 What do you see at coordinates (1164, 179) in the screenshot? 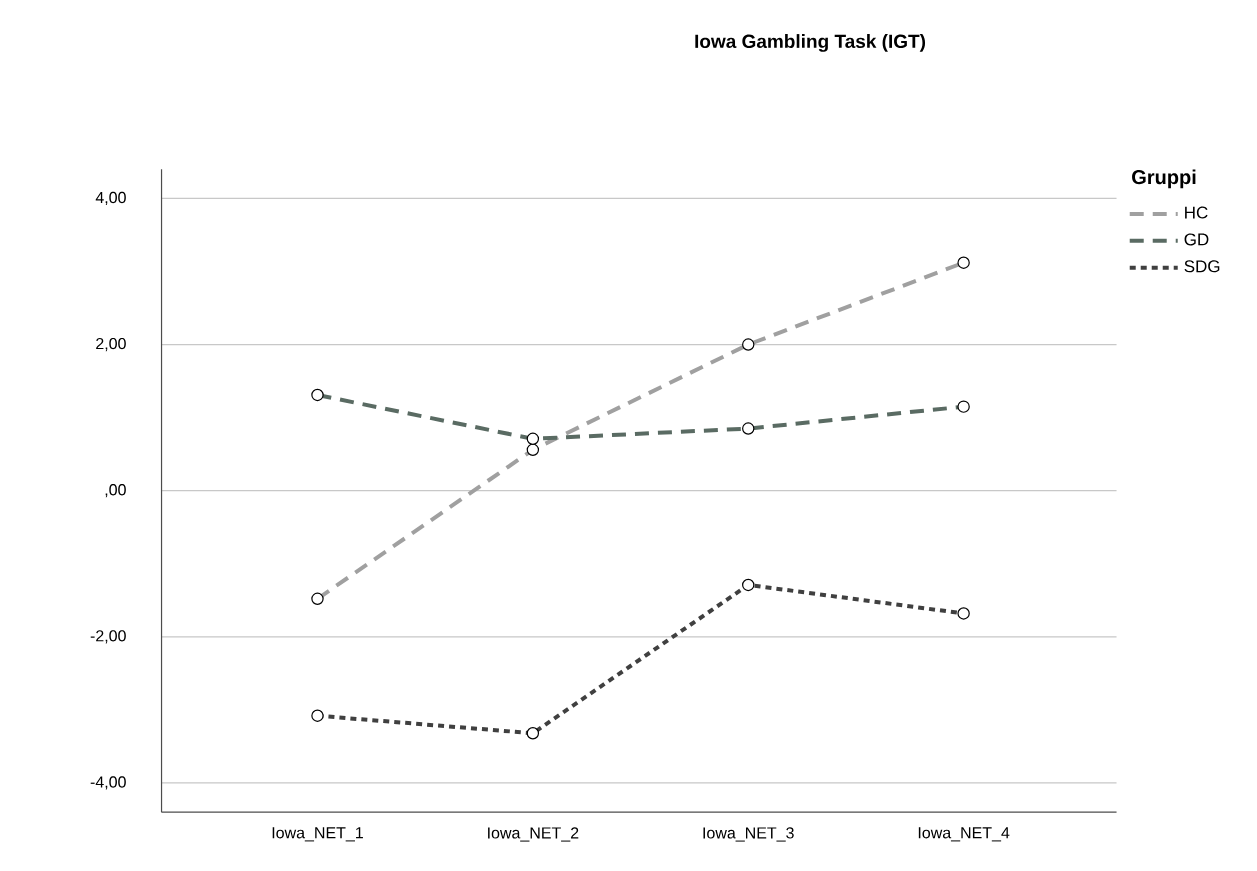
I see `legend-title: Gruppi` at bounding box center [1164, 179].